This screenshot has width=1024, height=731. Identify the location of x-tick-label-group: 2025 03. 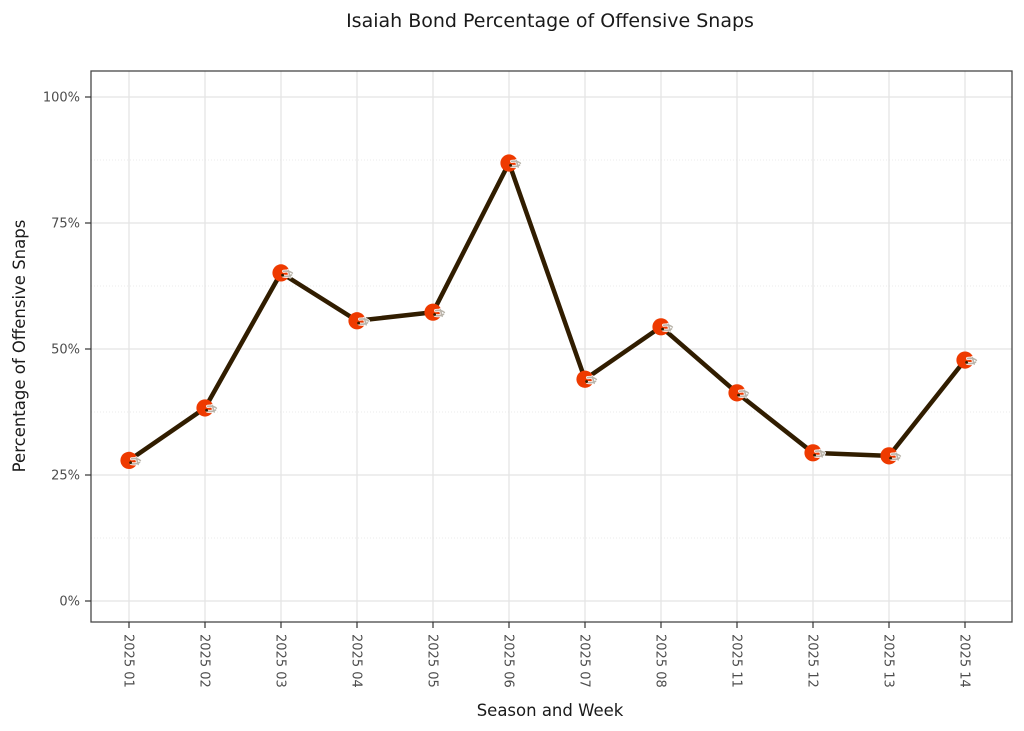
(279, 661).